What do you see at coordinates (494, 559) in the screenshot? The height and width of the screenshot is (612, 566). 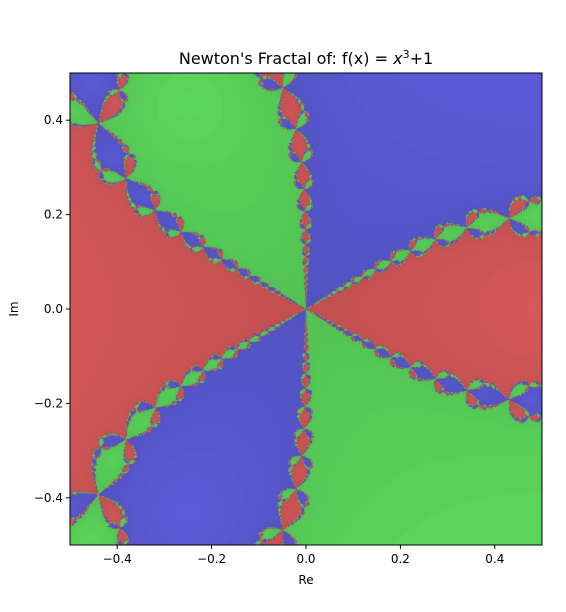 I see `x-tick-label: 0.4` at bounding box center [494, 559].